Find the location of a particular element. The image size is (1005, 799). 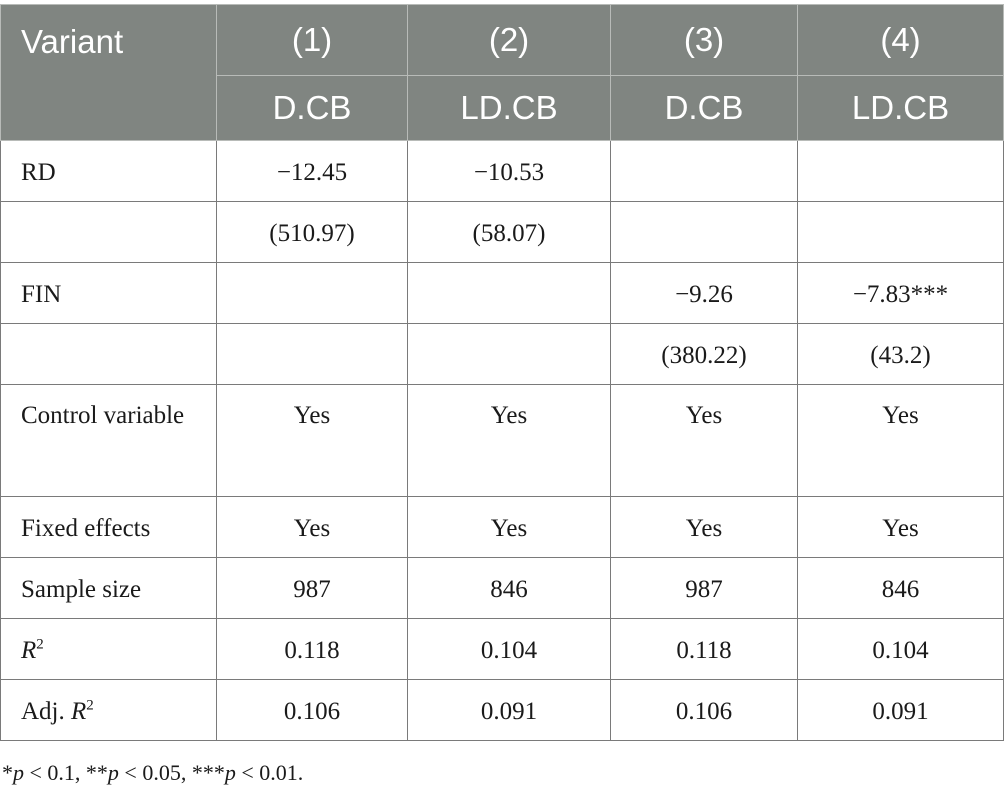

cell-sample-1: 987 is located at coordinates (312, 588).